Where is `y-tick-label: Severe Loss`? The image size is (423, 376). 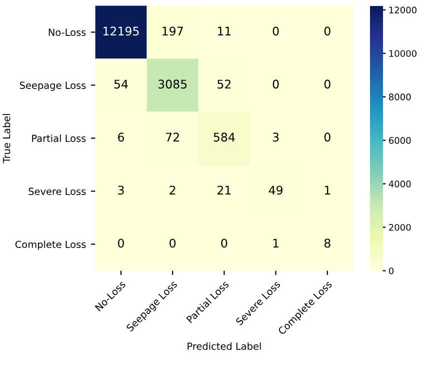
y-tick-label: Severe Loss is located at coordinates (57, 192).